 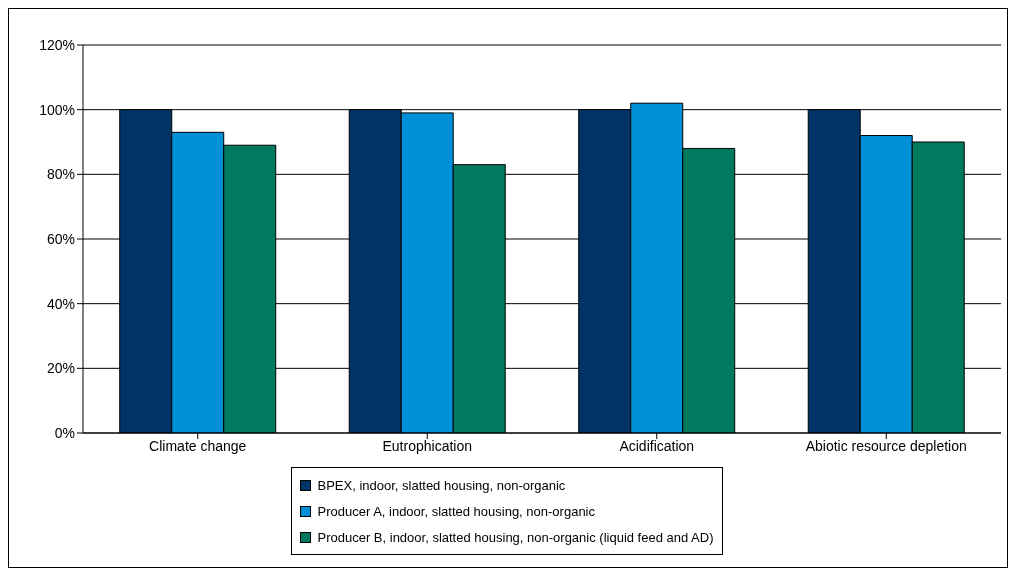 What do you see at coordinates (60, 303) in the screenshot?
I see `y-tick-label: 40%` at bounding box center [60, 303].